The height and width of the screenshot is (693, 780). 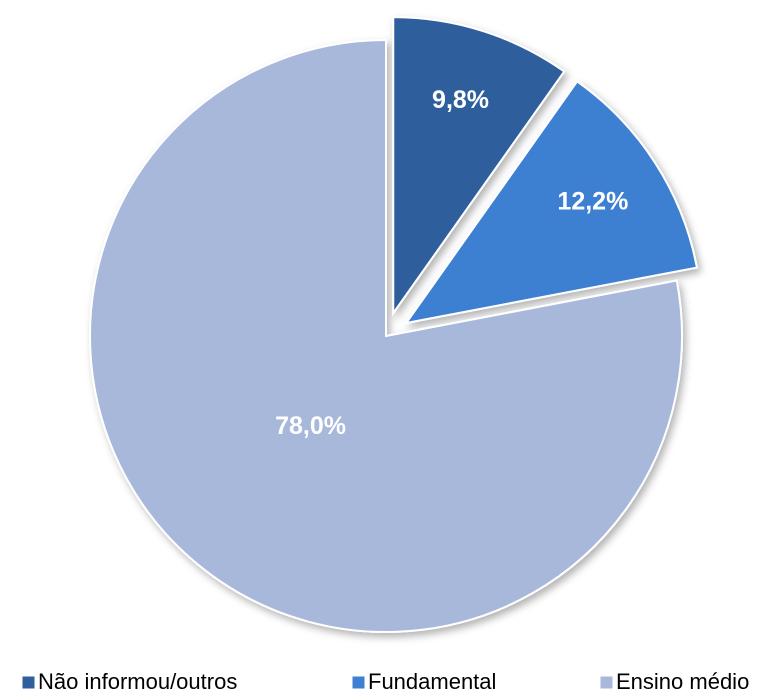 What do you see at coordinates (432, 681) in the screenshot?
I see `legend-label: Fundamental` at bounding box center [432, 681].